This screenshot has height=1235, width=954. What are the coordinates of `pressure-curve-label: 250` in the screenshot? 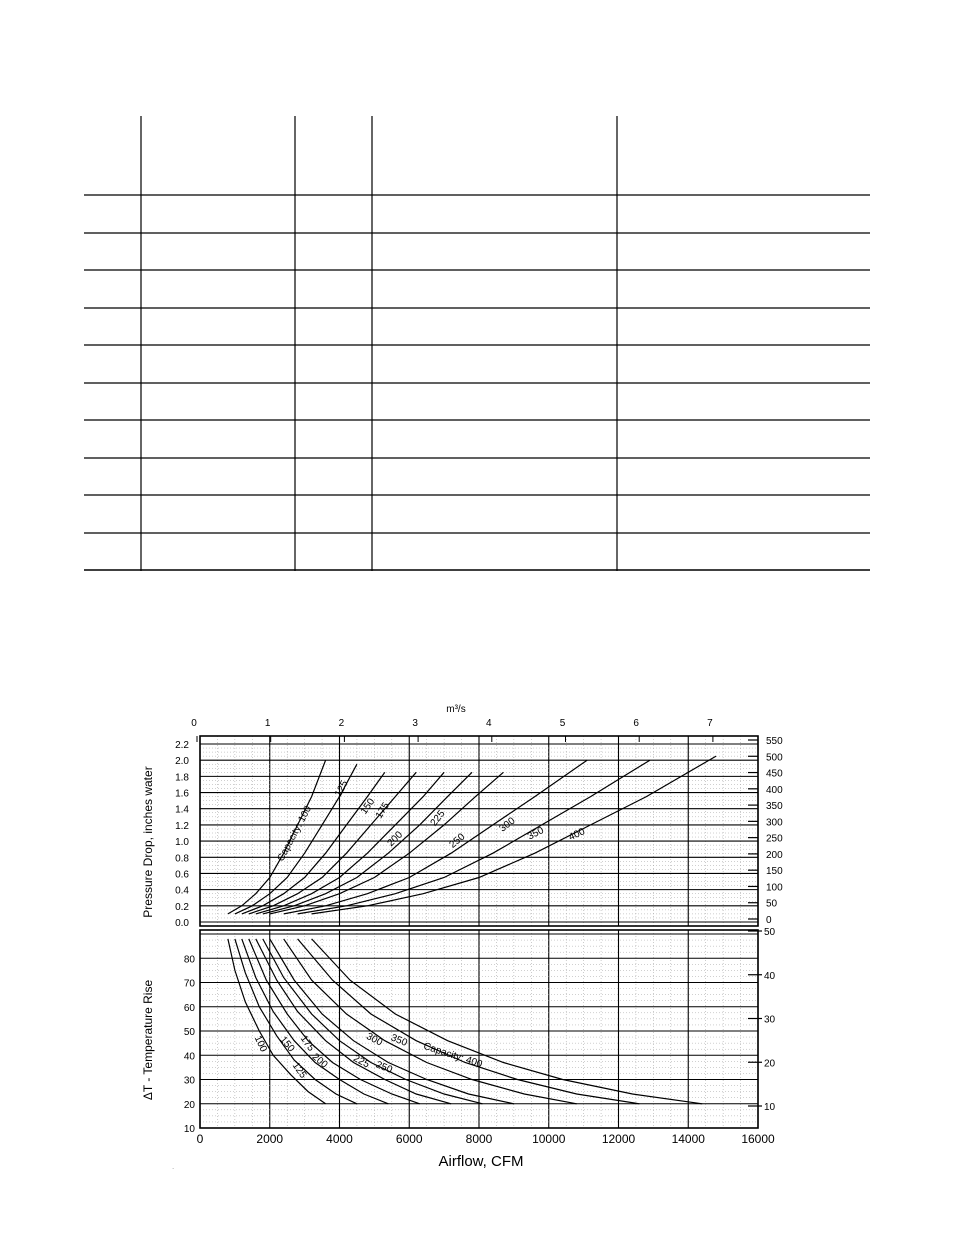 It's located at (457, 840).